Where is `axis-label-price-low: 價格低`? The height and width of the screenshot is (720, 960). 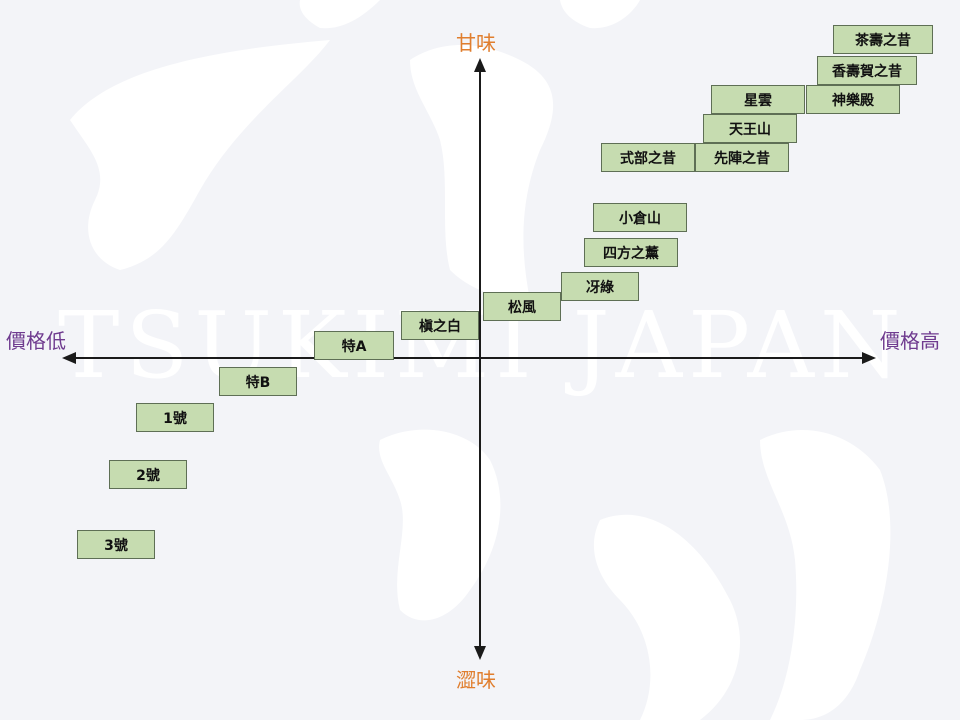 axis-label-price-low: 價格低 is located at coordinates (36, 341).